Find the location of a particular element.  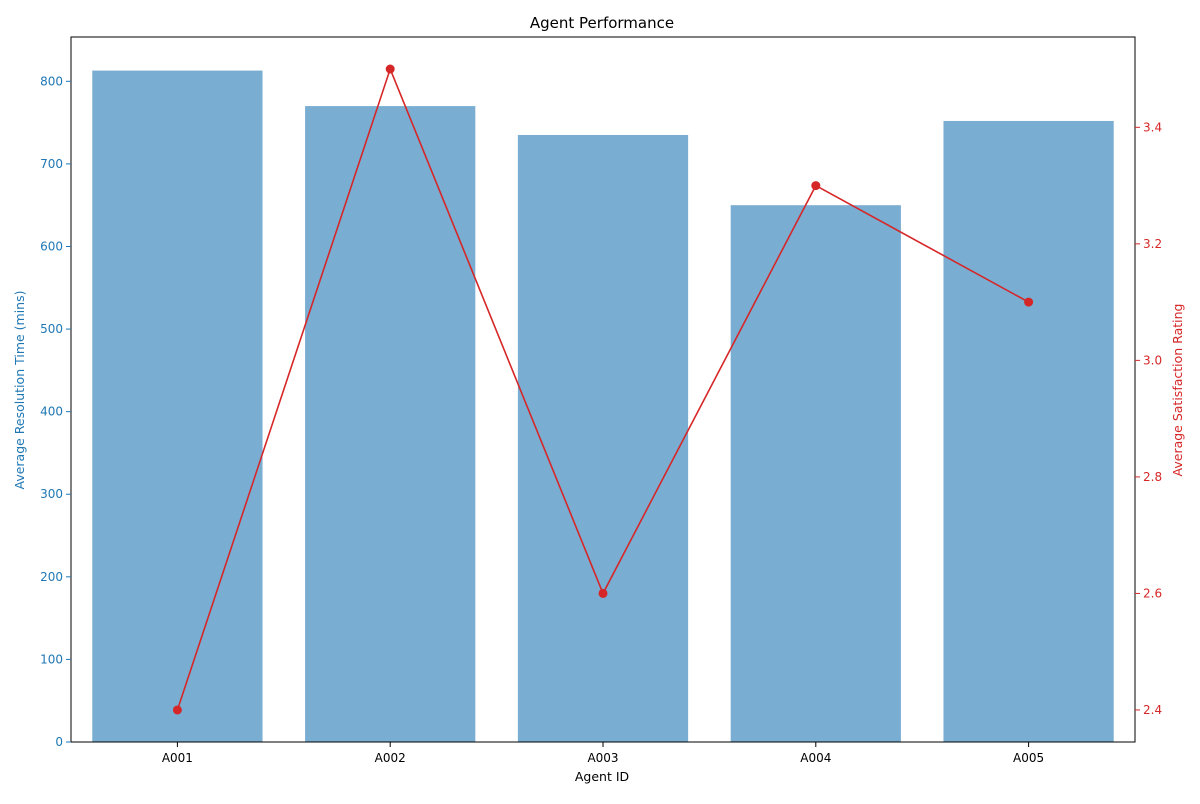

y-left-tick-label: 600 is located at coordinates (51, 246).